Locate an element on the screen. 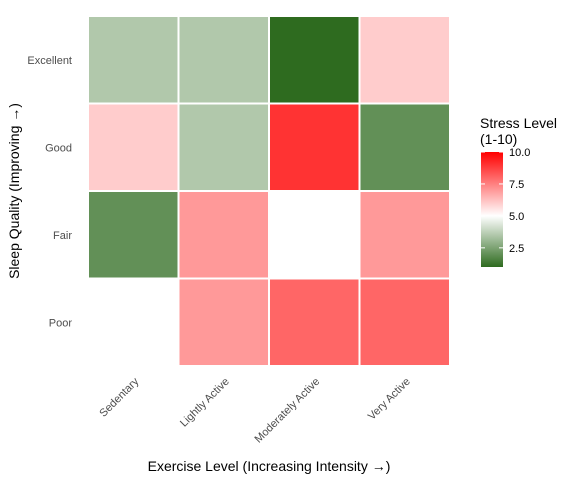 This screenshot has width=576, height=480. x-tick-label-moderately-active: Moderately Active is located at coordinates (287, 411).